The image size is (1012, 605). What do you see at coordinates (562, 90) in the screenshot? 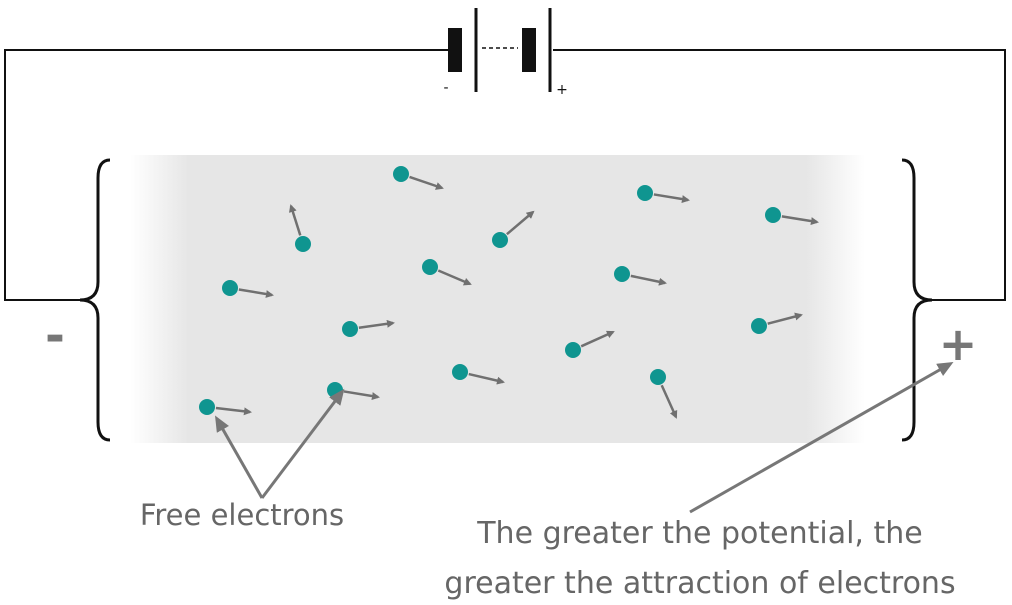
I see `battery-plus: +` at bounding box center [562, 90].